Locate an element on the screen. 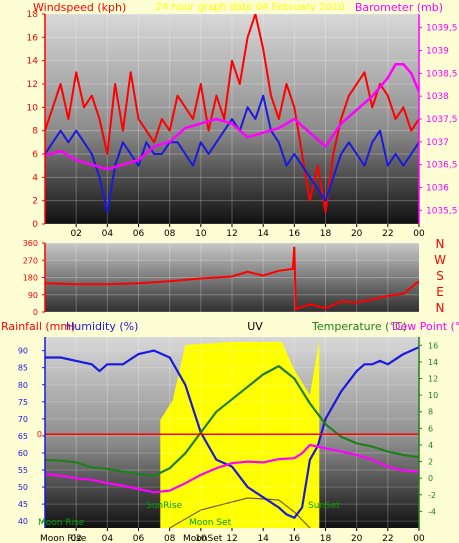 This screenshot has width=459, height=543. top-x-tick-label: 16 is located at coordinates (295, 234).